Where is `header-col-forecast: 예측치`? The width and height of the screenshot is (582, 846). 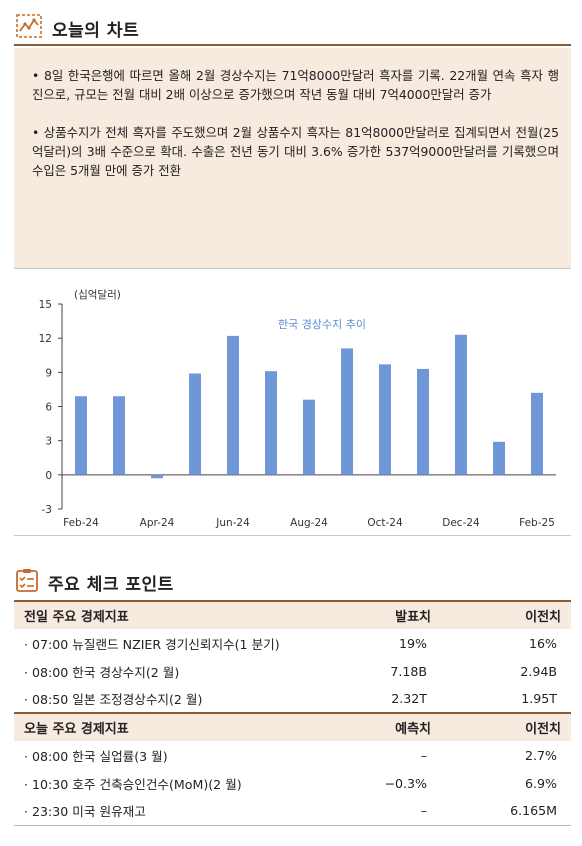
header-col-forecast: 예측치 is located at coordinates (386, 726).